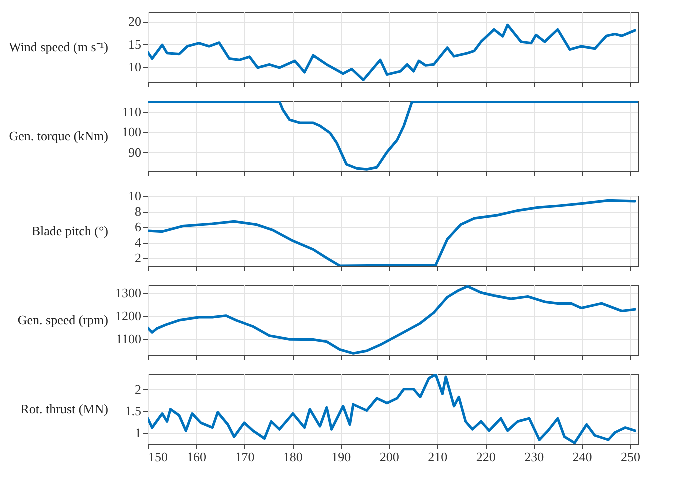  What do you see at coordinates (132, 132) in the screenshot?
I see `y-tick-label: 100` at bounding box center [132, 132].